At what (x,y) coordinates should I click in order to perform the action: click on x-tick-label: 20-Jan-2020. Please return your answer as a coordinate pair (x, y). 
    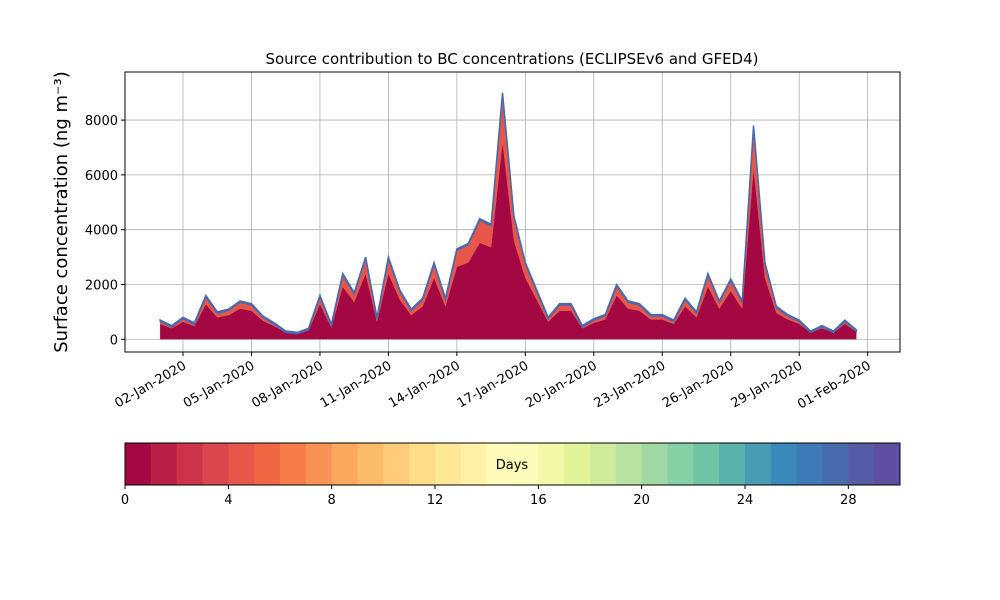
    Looking at the image, I should click on (561, 384).